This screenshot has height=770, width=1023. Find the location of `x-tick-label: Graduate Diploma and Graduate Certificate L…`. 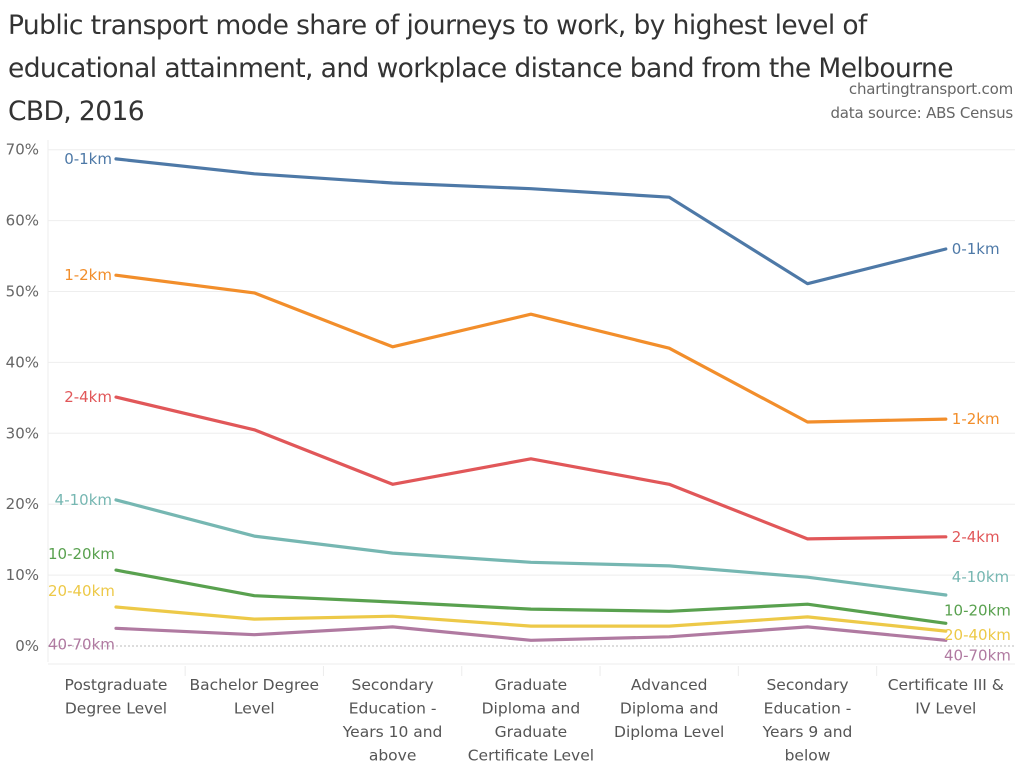

x-tick-label: Graduate Diploma and Graduate Certificate L… is located at coordinates (531, 720).